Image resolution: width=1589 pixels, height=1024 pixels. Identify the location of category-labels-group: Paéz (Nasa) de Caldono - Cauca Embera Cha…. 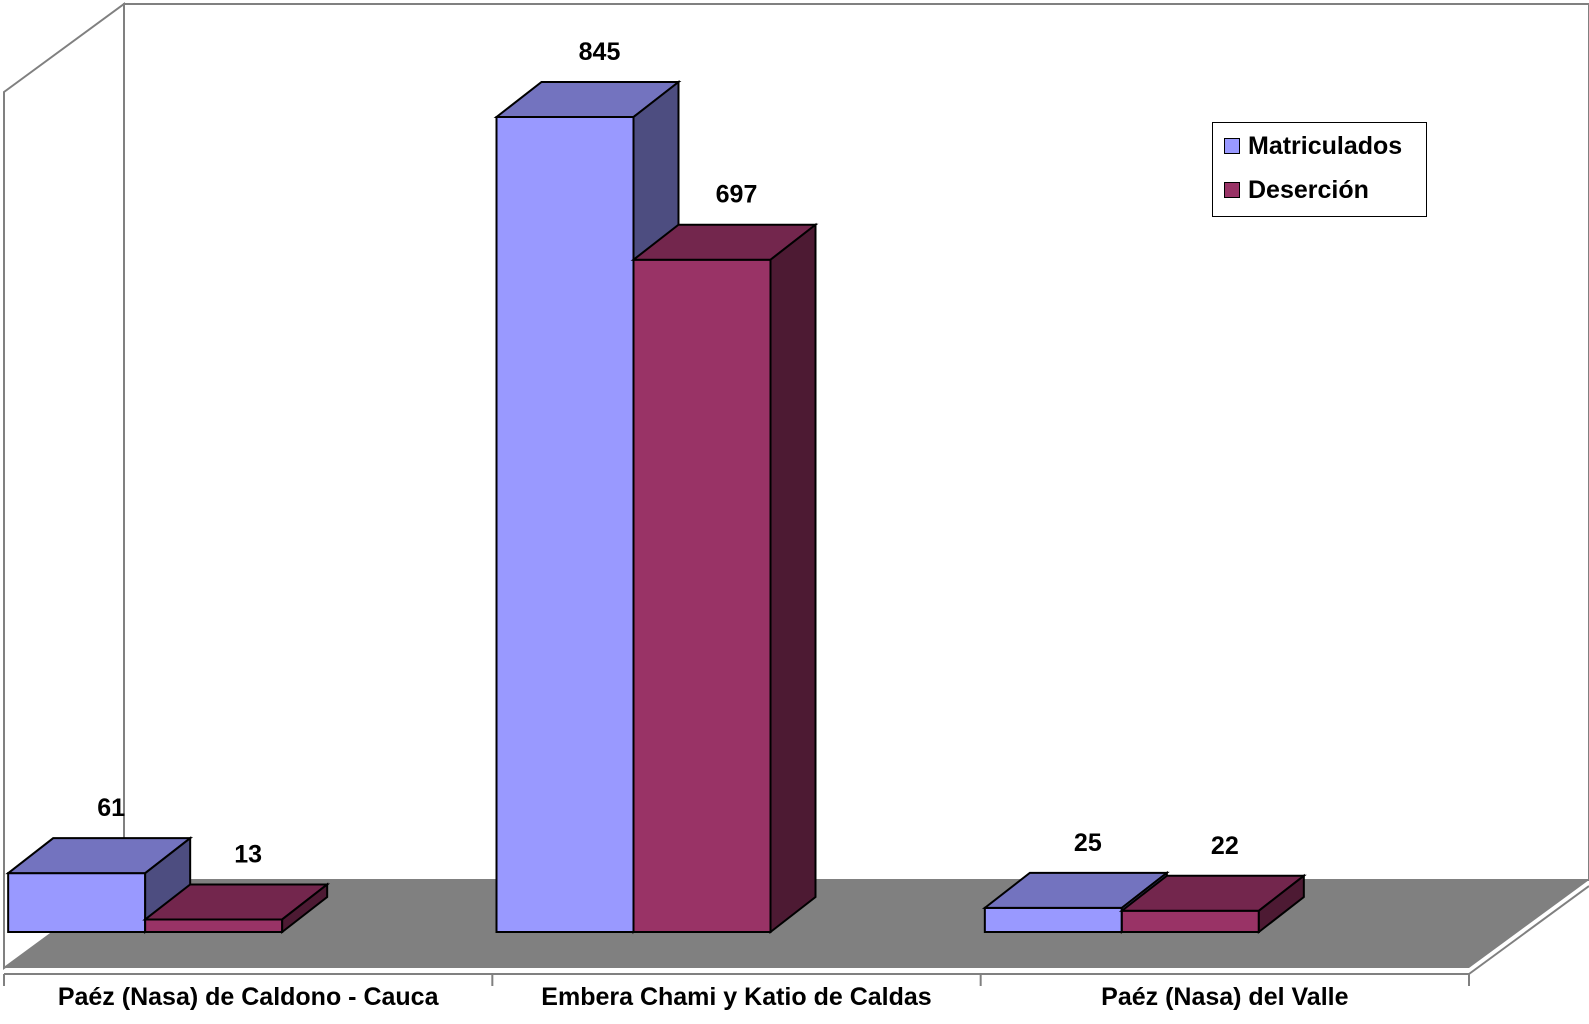
(703, 997).